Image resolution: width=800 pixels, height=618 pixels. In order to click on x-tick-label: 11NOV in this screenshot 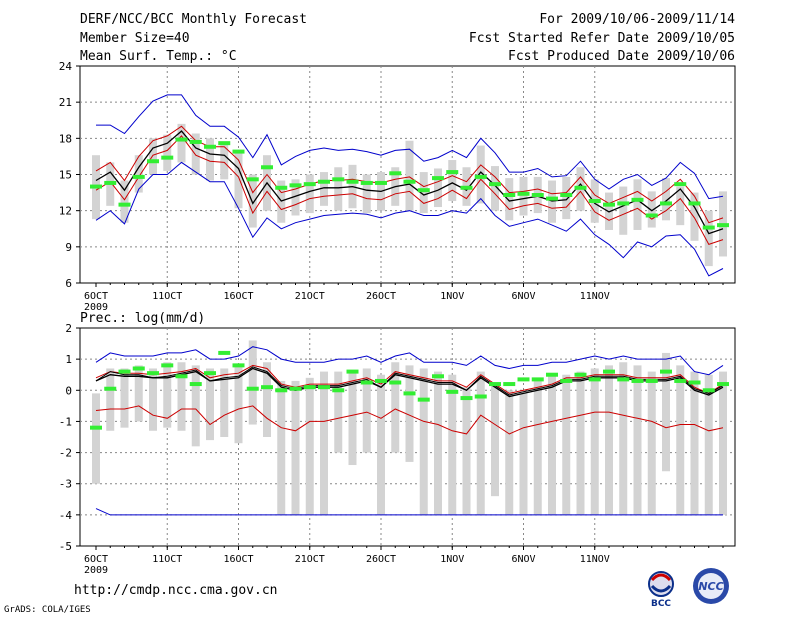, I will do `click(595, 559)`.